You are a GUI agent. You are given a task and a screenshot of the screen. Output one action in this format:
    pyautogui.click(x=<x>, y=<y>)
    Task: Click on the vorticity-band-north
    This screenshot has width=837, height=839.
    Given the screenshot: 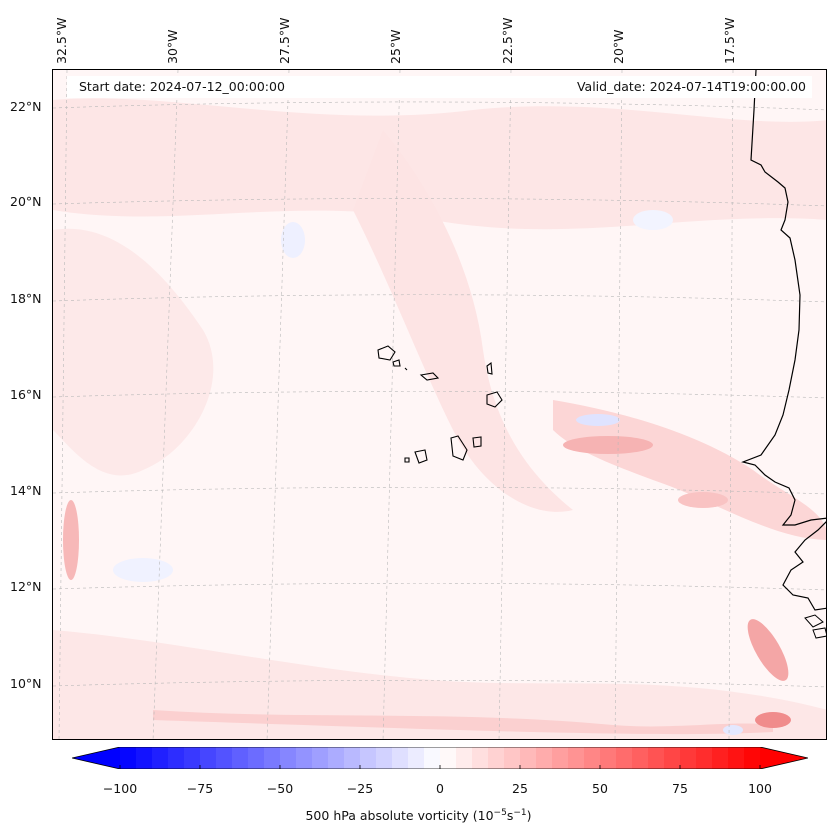 What is the action you would take?
    pyautogui.click(x=439, y=164)
    